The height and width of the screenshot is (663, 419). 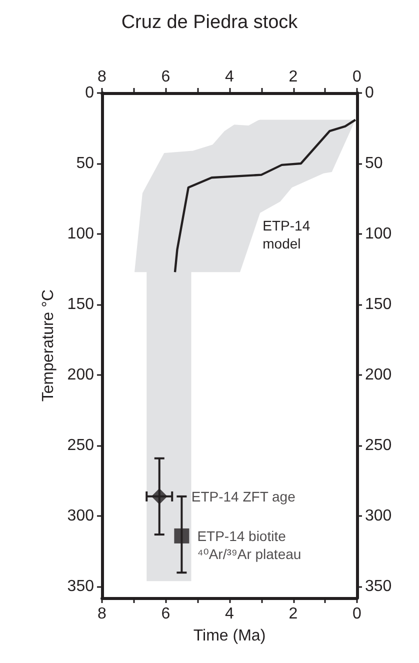 What do you see at coordinates (229, 77) in the screenshot?
I see `x2-tick-label: 4` at bounding box center [229, 77].